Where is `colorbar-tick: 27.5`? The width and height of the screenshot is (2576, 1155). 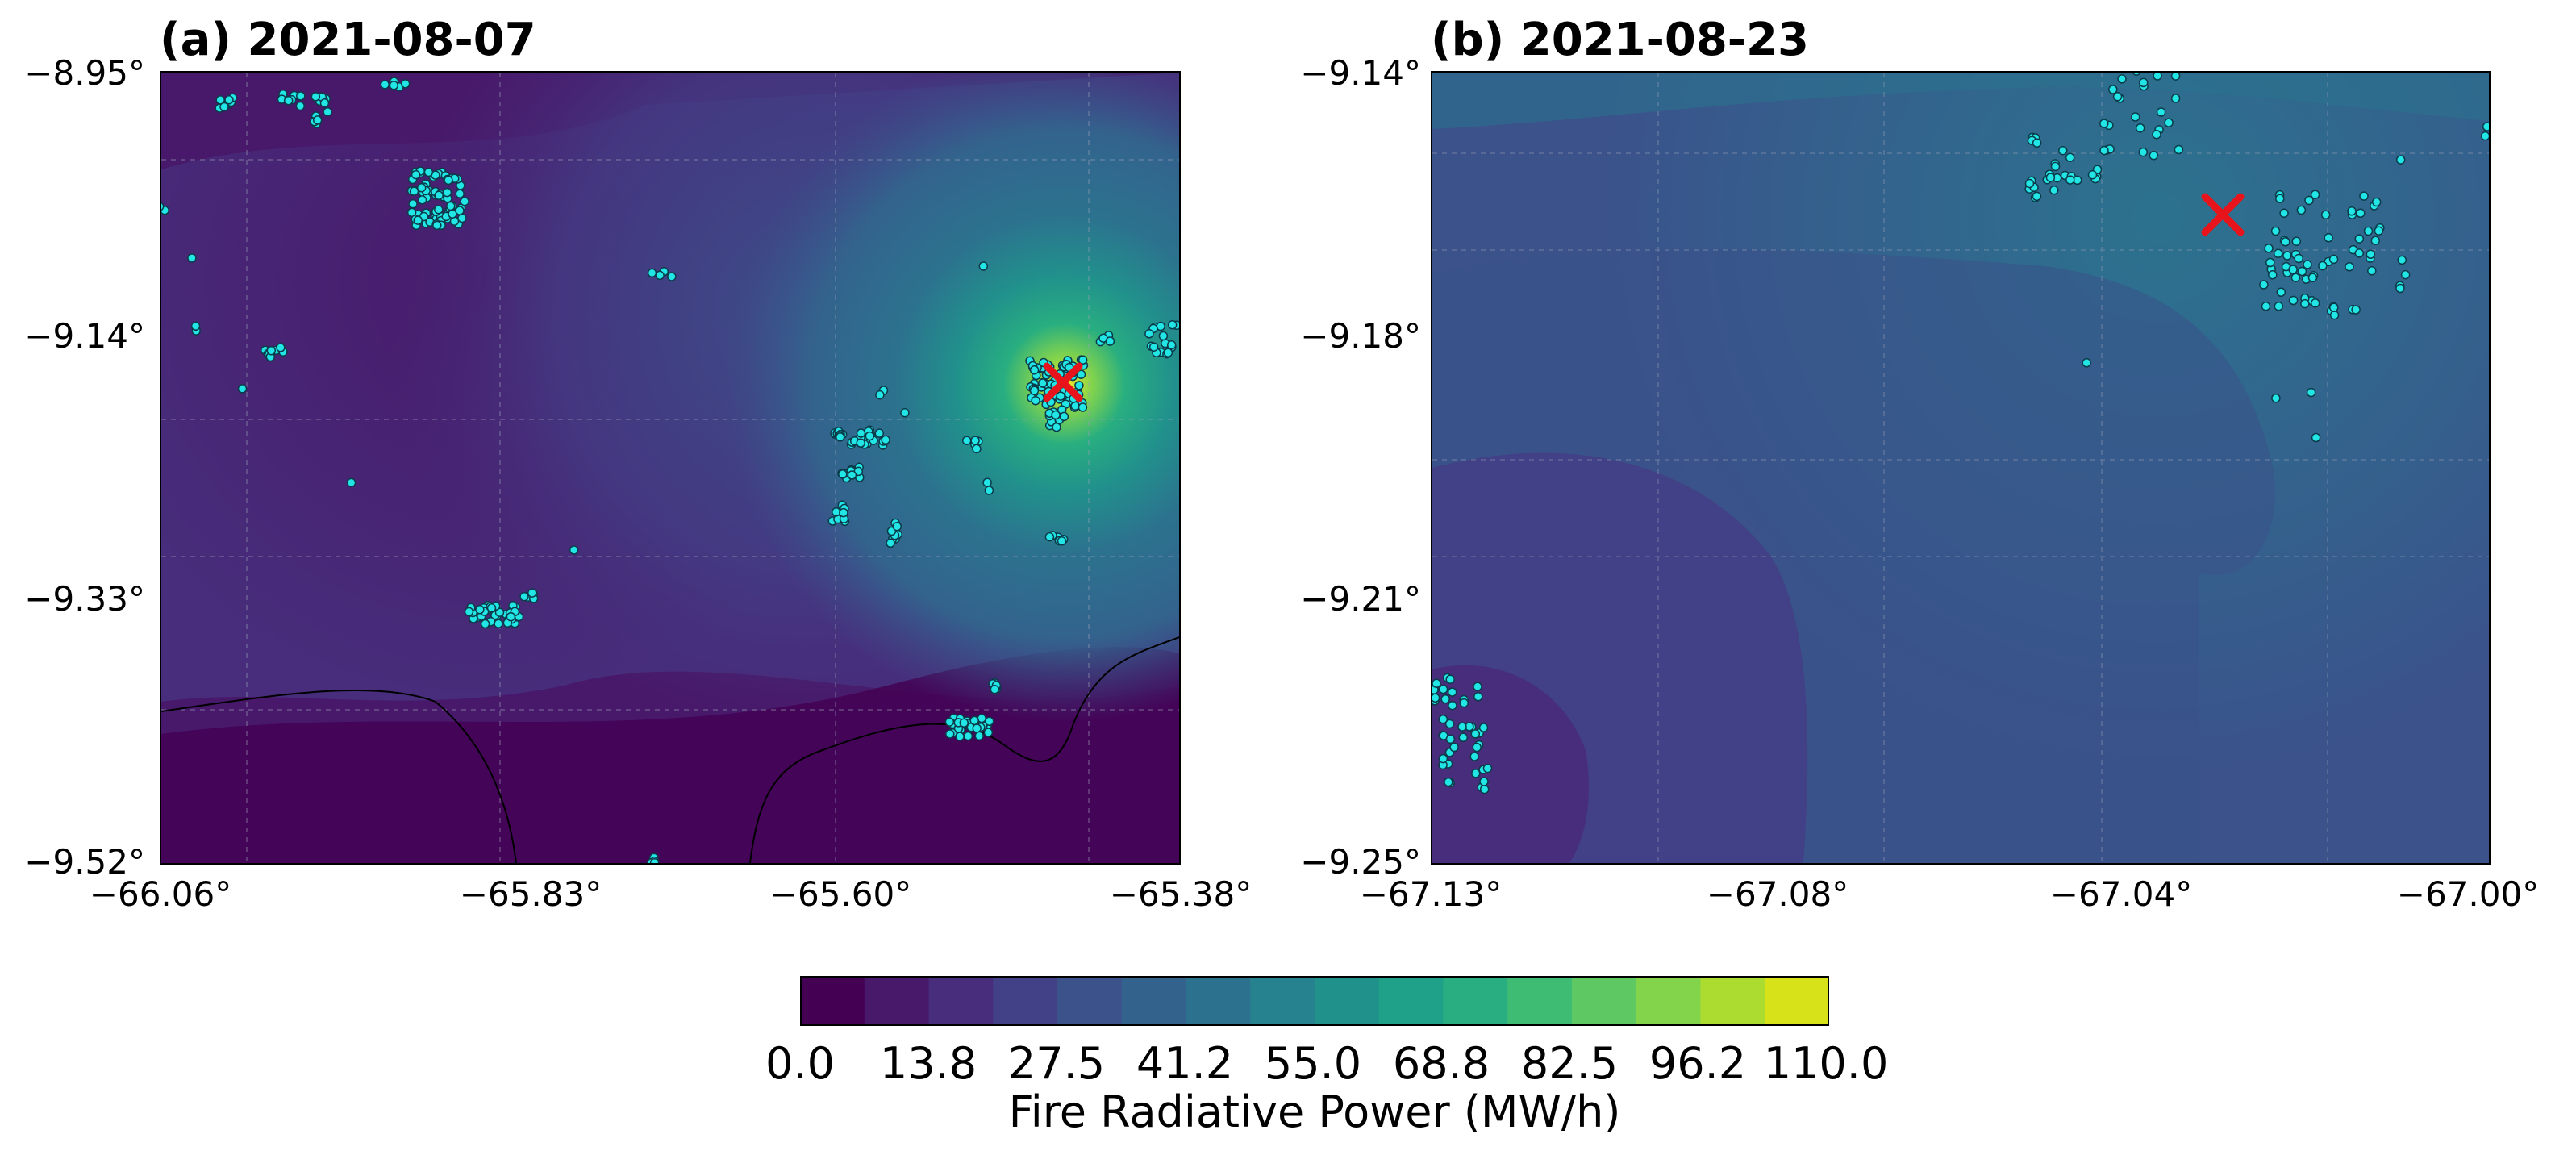
colorbar-tick: 27.5 is located at coordinates (1056, 1063).